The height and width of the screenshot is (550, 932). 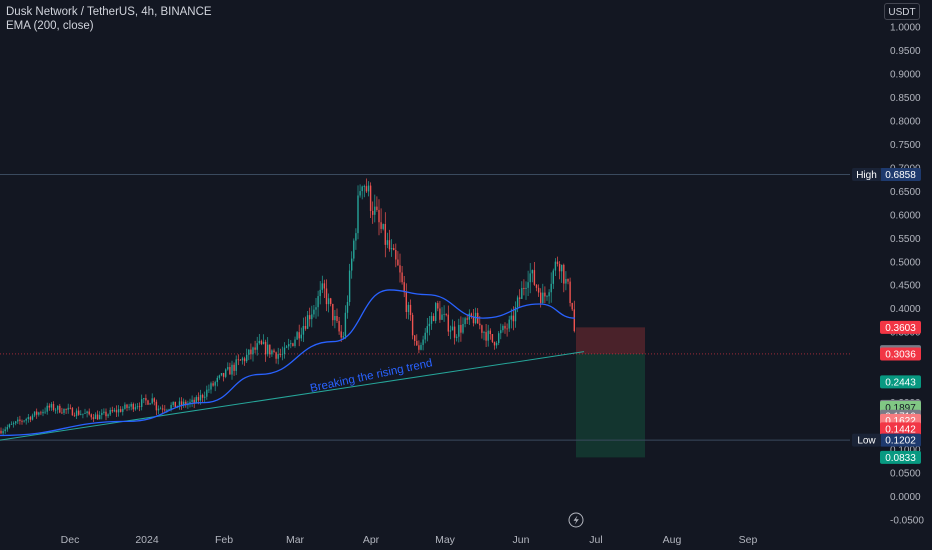 What do you see at coordinates (905, 450) in the screenshot?
I see `price-tick-label: 0.1000` at bounding box center [905, 450].